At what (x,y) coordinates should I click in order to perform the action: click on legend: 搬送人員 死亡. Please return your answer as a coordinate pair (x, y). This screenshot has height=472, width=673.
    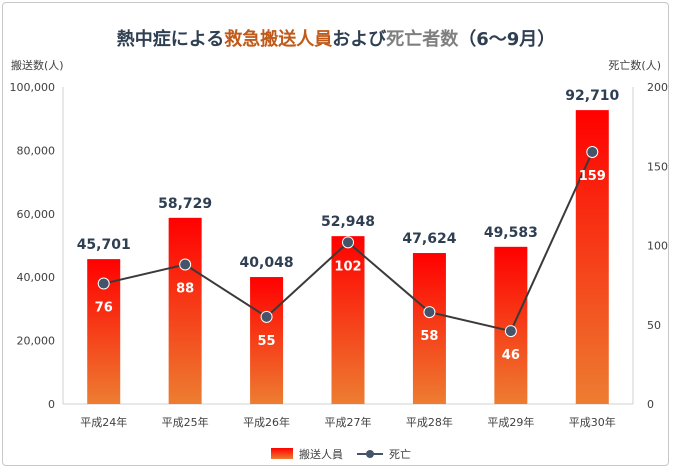
    Looking at the image, I should click on (341, 454).